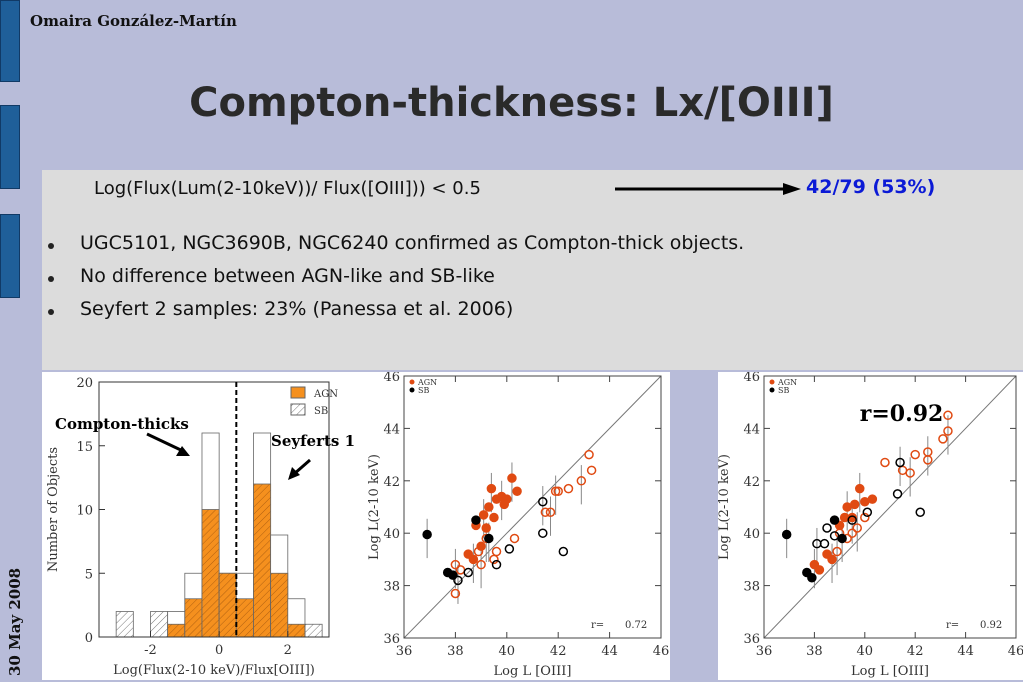 This screenshot has height=682, width=1023. What do you see at coordinates (772, 382) in the screenshot?
I see `legend-marker-agn` at bounding box center [772, 382].